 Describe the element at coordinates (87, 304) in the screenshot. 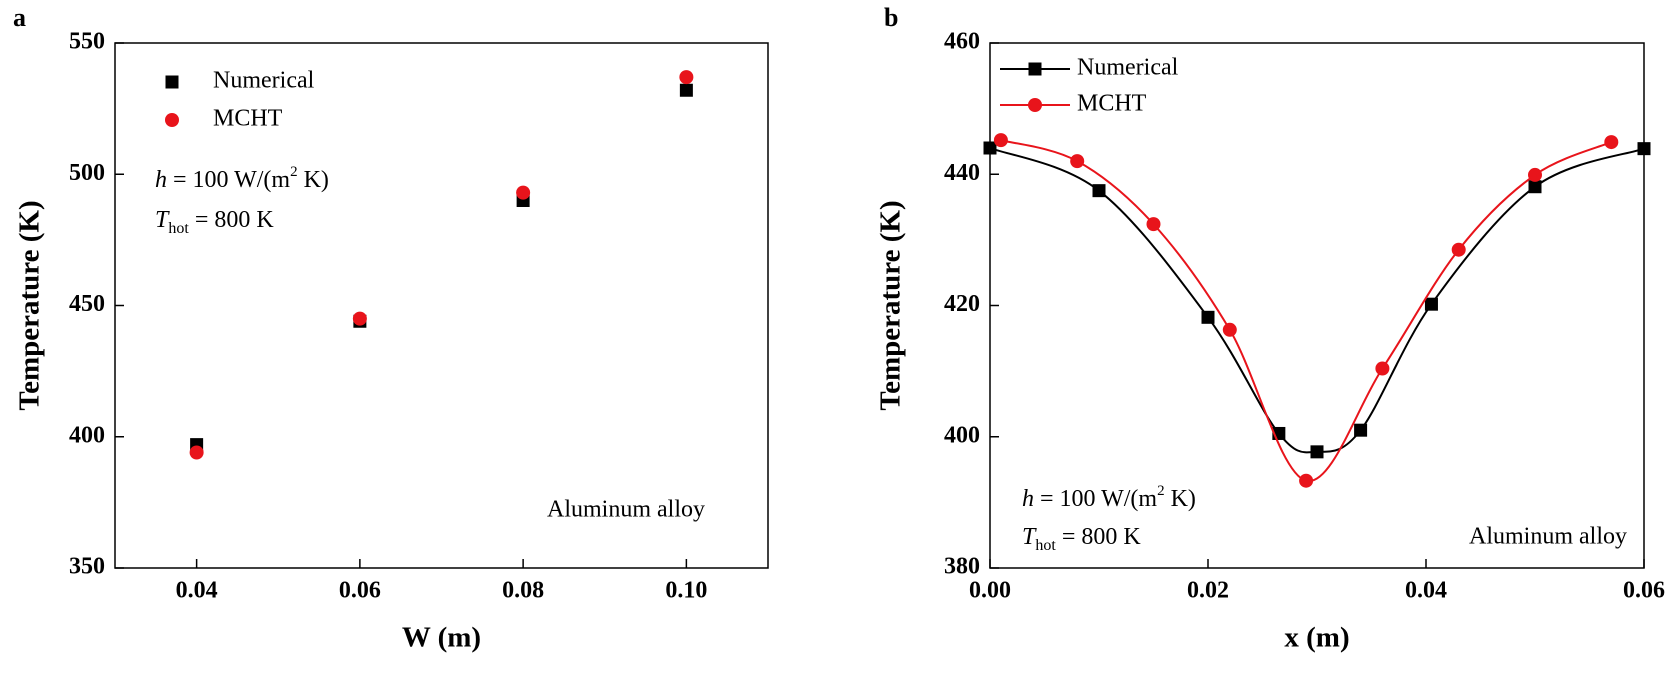

I see `y-tick-label: 450` at that location.